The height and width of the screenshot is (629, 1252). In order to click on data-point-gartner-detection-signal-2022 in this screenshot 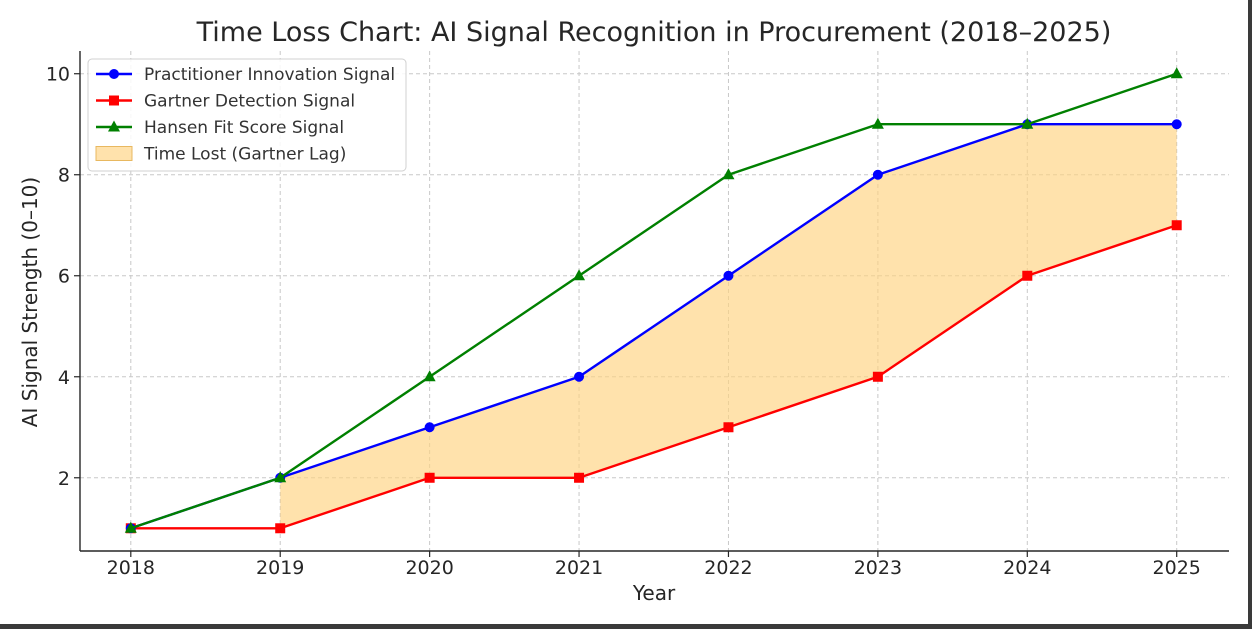, I will do `click(728, 427)`.